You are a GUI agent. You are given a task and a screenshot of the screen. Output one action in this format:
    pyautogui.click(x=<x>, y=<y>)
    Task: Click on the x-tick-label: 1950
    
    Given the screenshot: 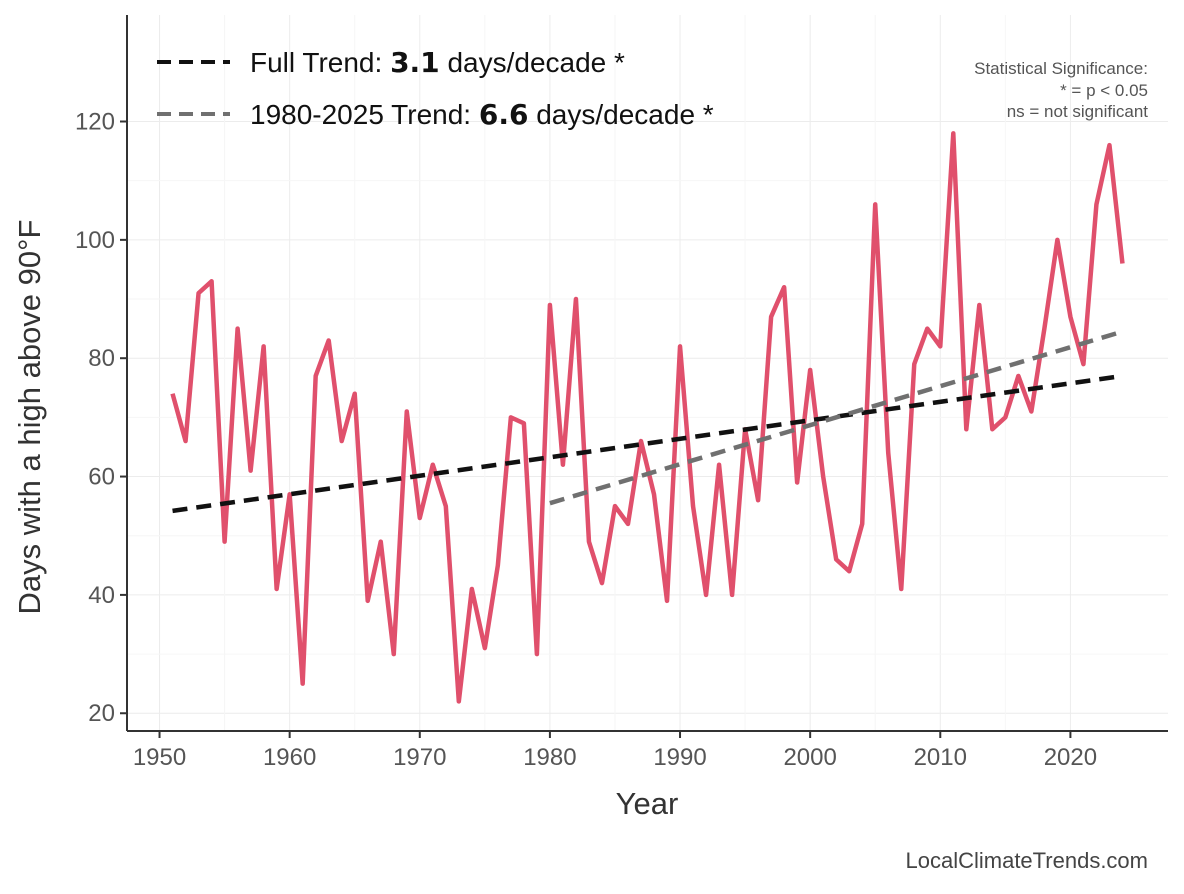 What is the action you would take?
    pyautogui.click(x=159, y=757)
    